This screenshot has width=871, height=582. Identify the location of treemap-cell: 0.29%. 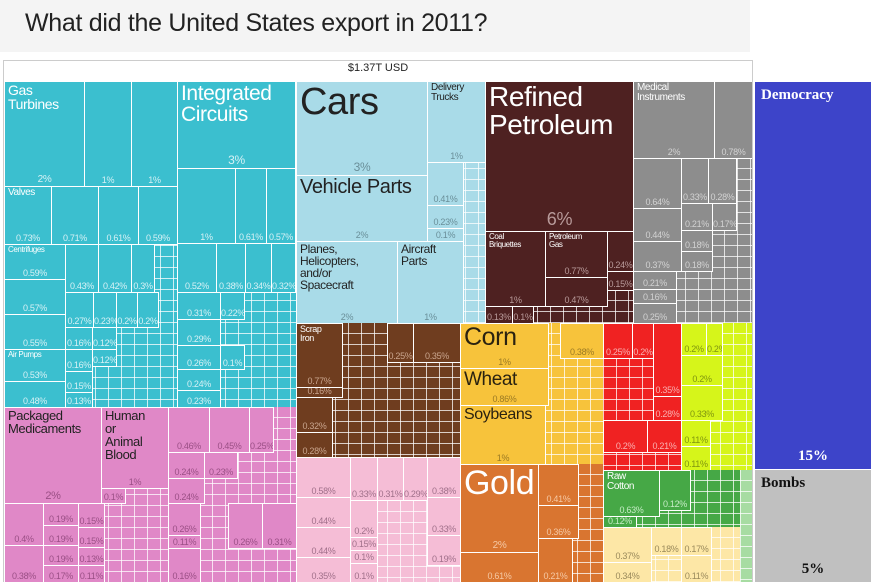
(199, 332).